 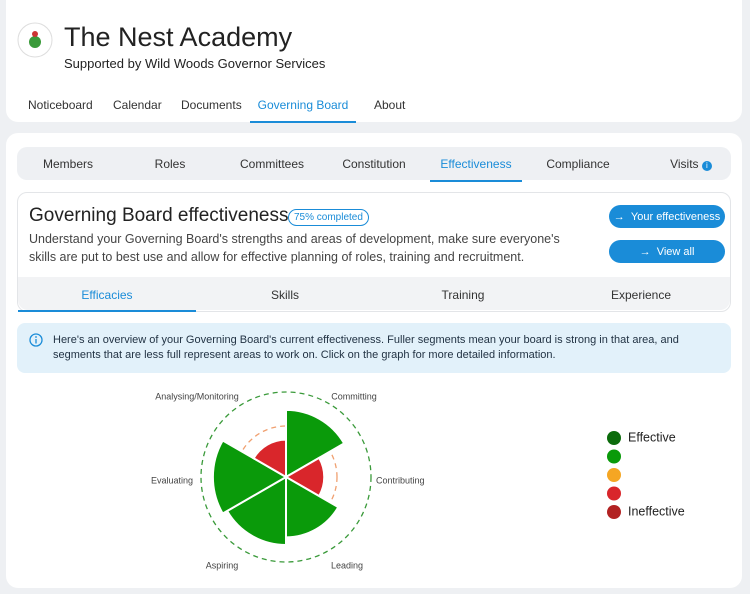 What do you see at coordinates (67, 164) in the screenshot?
I see `board-tab: Members` at bounding box center [67, 164].